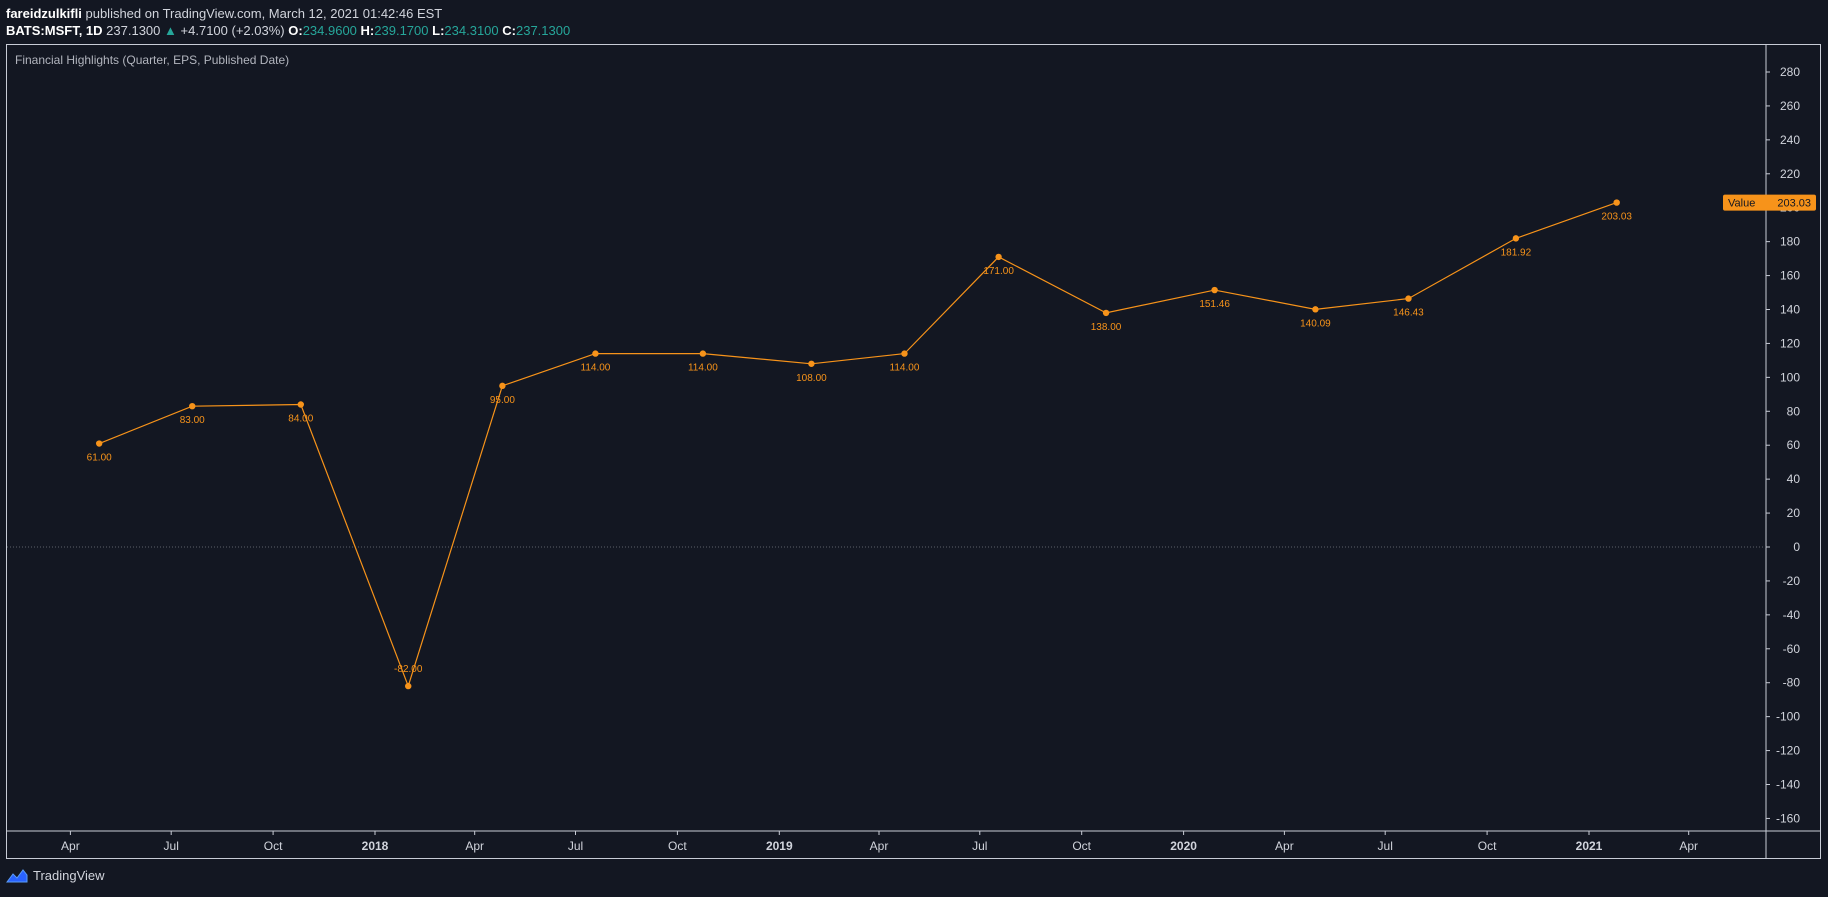 Image resolution: width=1828 pixels, height=897 pixels. What do you see at coordinates (1589, 846) in the screenshot?
I see `x-tick-label: 2021` at bounding box center [1589, 846].